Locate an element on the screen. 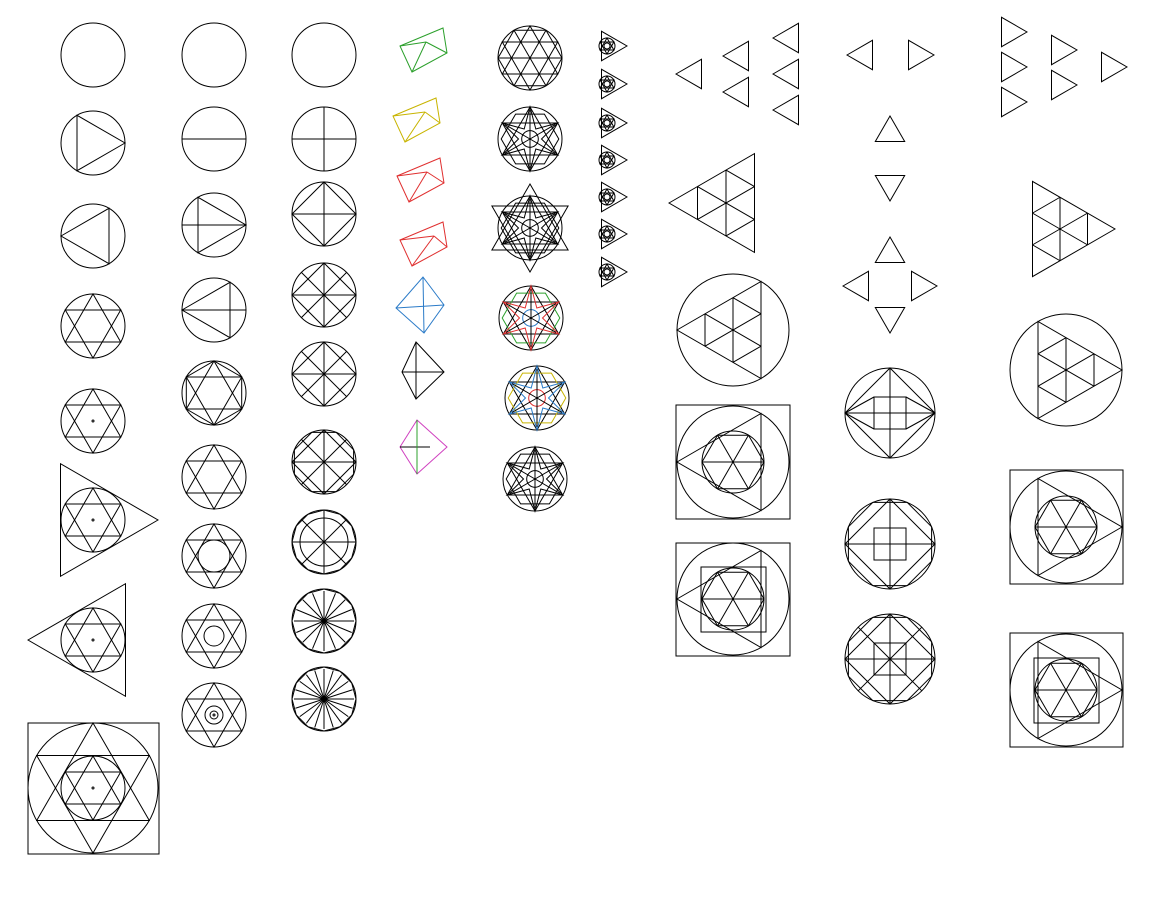 The image size is (1152, 900). diamond-square-circle is located at coordinates (890, 413).